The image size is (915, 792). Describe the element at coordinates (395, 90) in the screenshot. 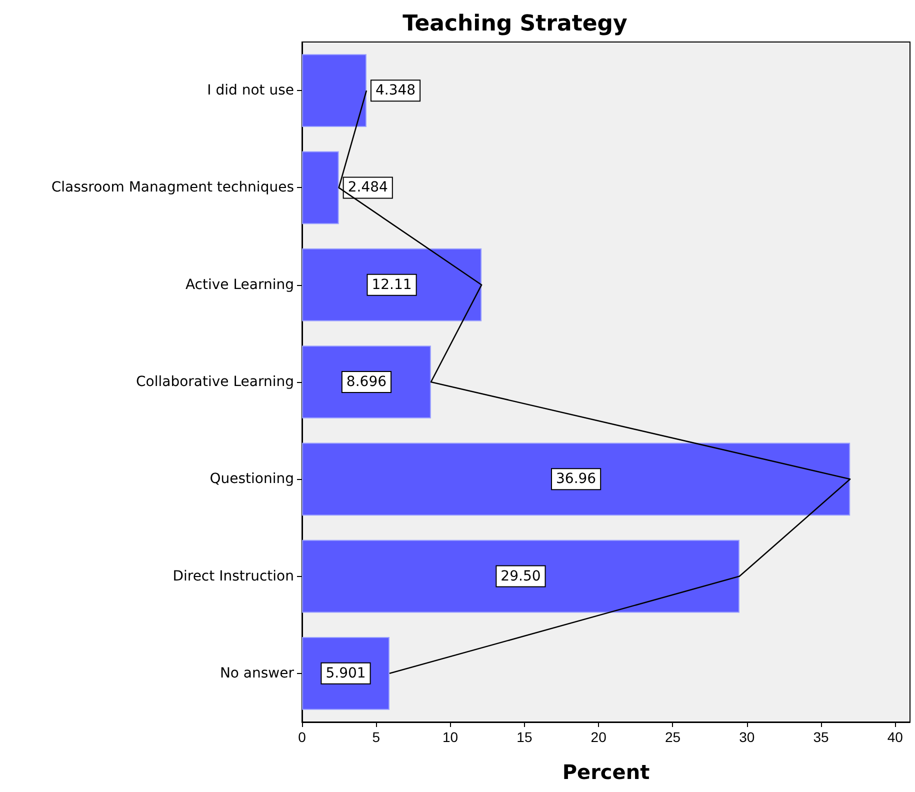

I see `data-label: 4.348` at that location.